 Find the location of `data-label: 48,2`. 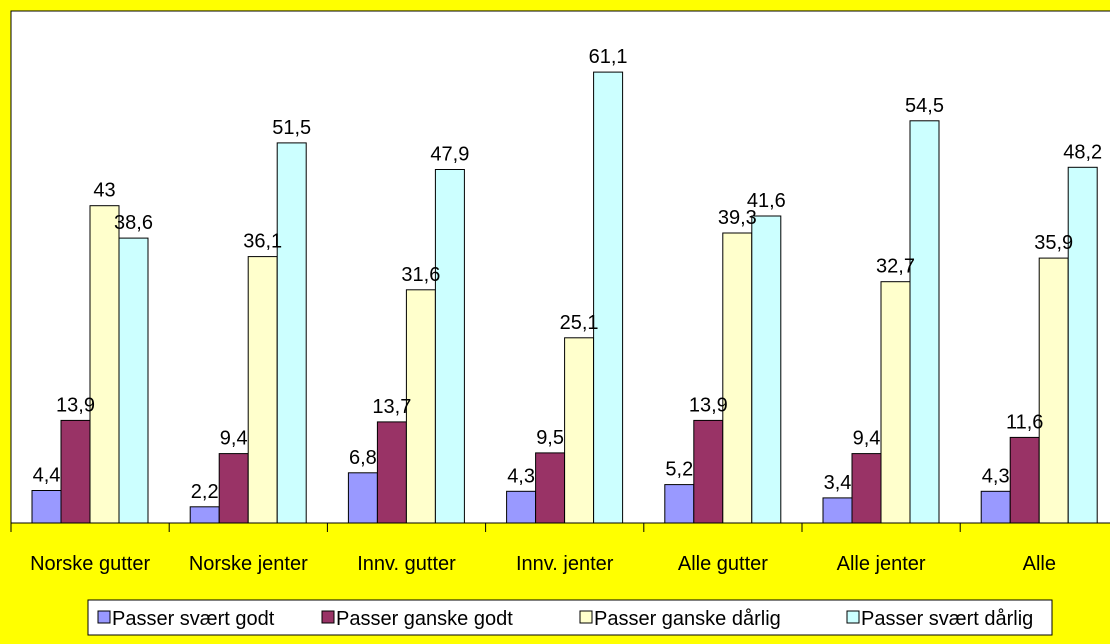

data-label: 48,2 is located at coordinates (1082, 152).